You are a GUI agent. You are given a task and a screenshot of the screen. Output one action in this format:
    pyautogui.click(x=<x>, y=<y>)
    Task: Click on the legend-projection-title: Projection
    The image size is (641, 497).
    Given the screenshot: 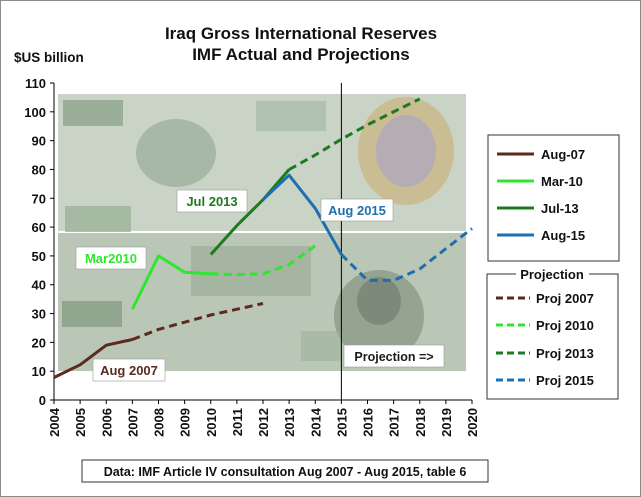 What is the action you would take?
    pyautogui.click(x=552, y=274)
    